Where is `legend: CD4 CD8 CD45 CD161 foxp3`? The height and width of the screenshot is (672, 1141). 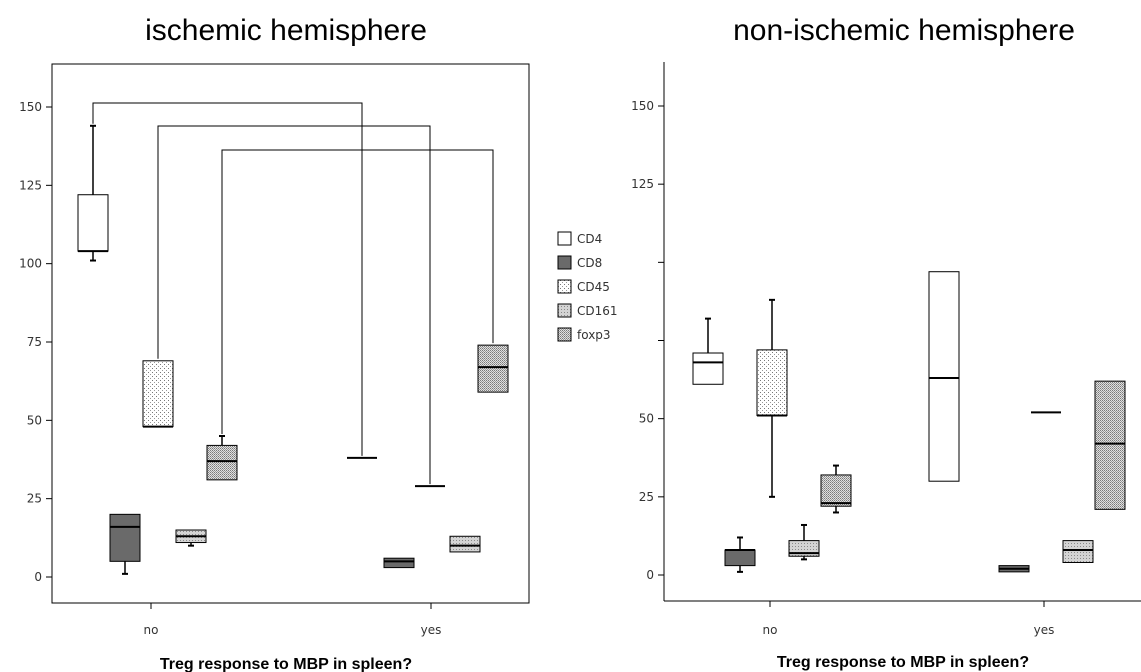 legend: CD4 CD8 CD45 CD161 foxp3 is located at coordinates (587, 286).